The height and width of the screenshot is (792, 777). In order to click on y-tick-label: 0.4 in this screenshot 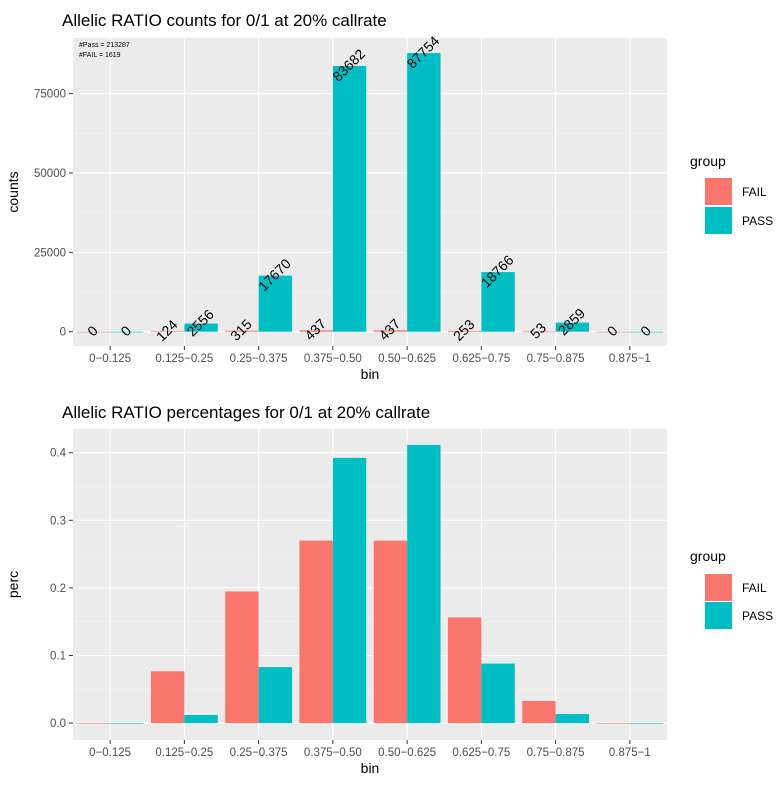, I will do `click(58, 454)`.